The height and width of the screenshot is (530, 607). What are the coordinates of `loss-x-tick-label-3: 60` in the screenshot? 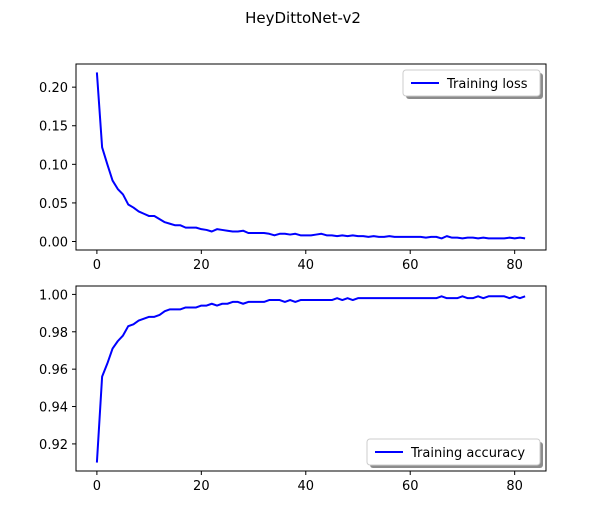 It's located at (410, 265).